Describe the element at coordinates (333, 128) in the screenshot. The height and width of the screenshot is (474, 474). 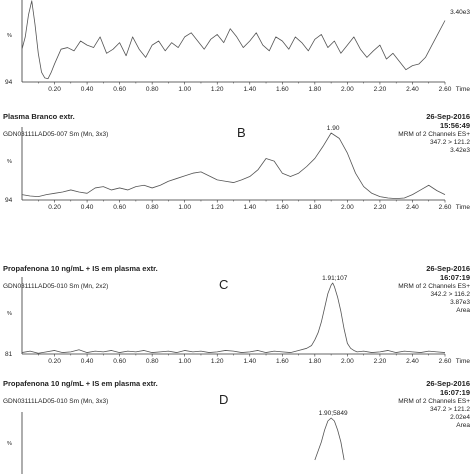
I see `peak-label: 1.90` at that location.